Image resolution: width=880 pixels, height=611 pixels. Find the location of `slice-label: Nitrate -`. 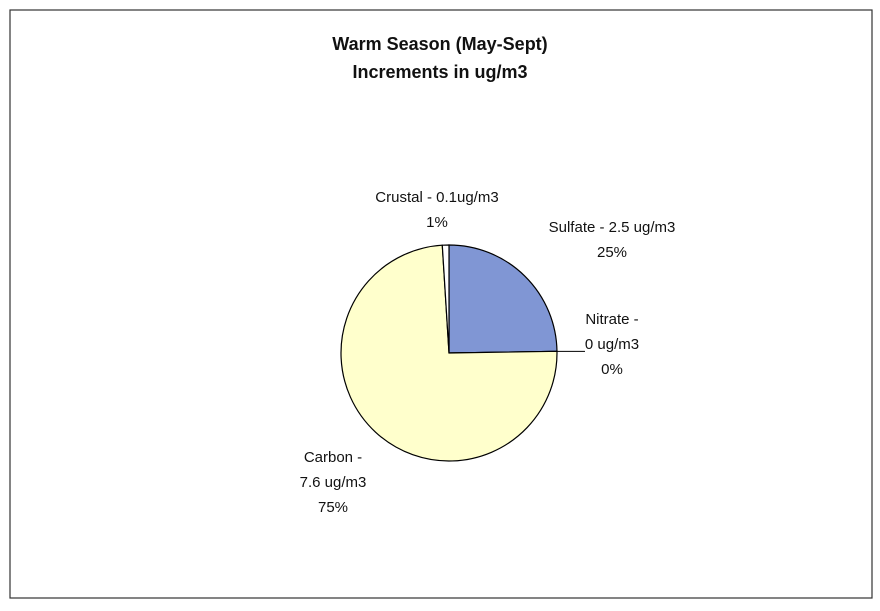

slice-label: Nitrate - is located at coordinates (611, 319).